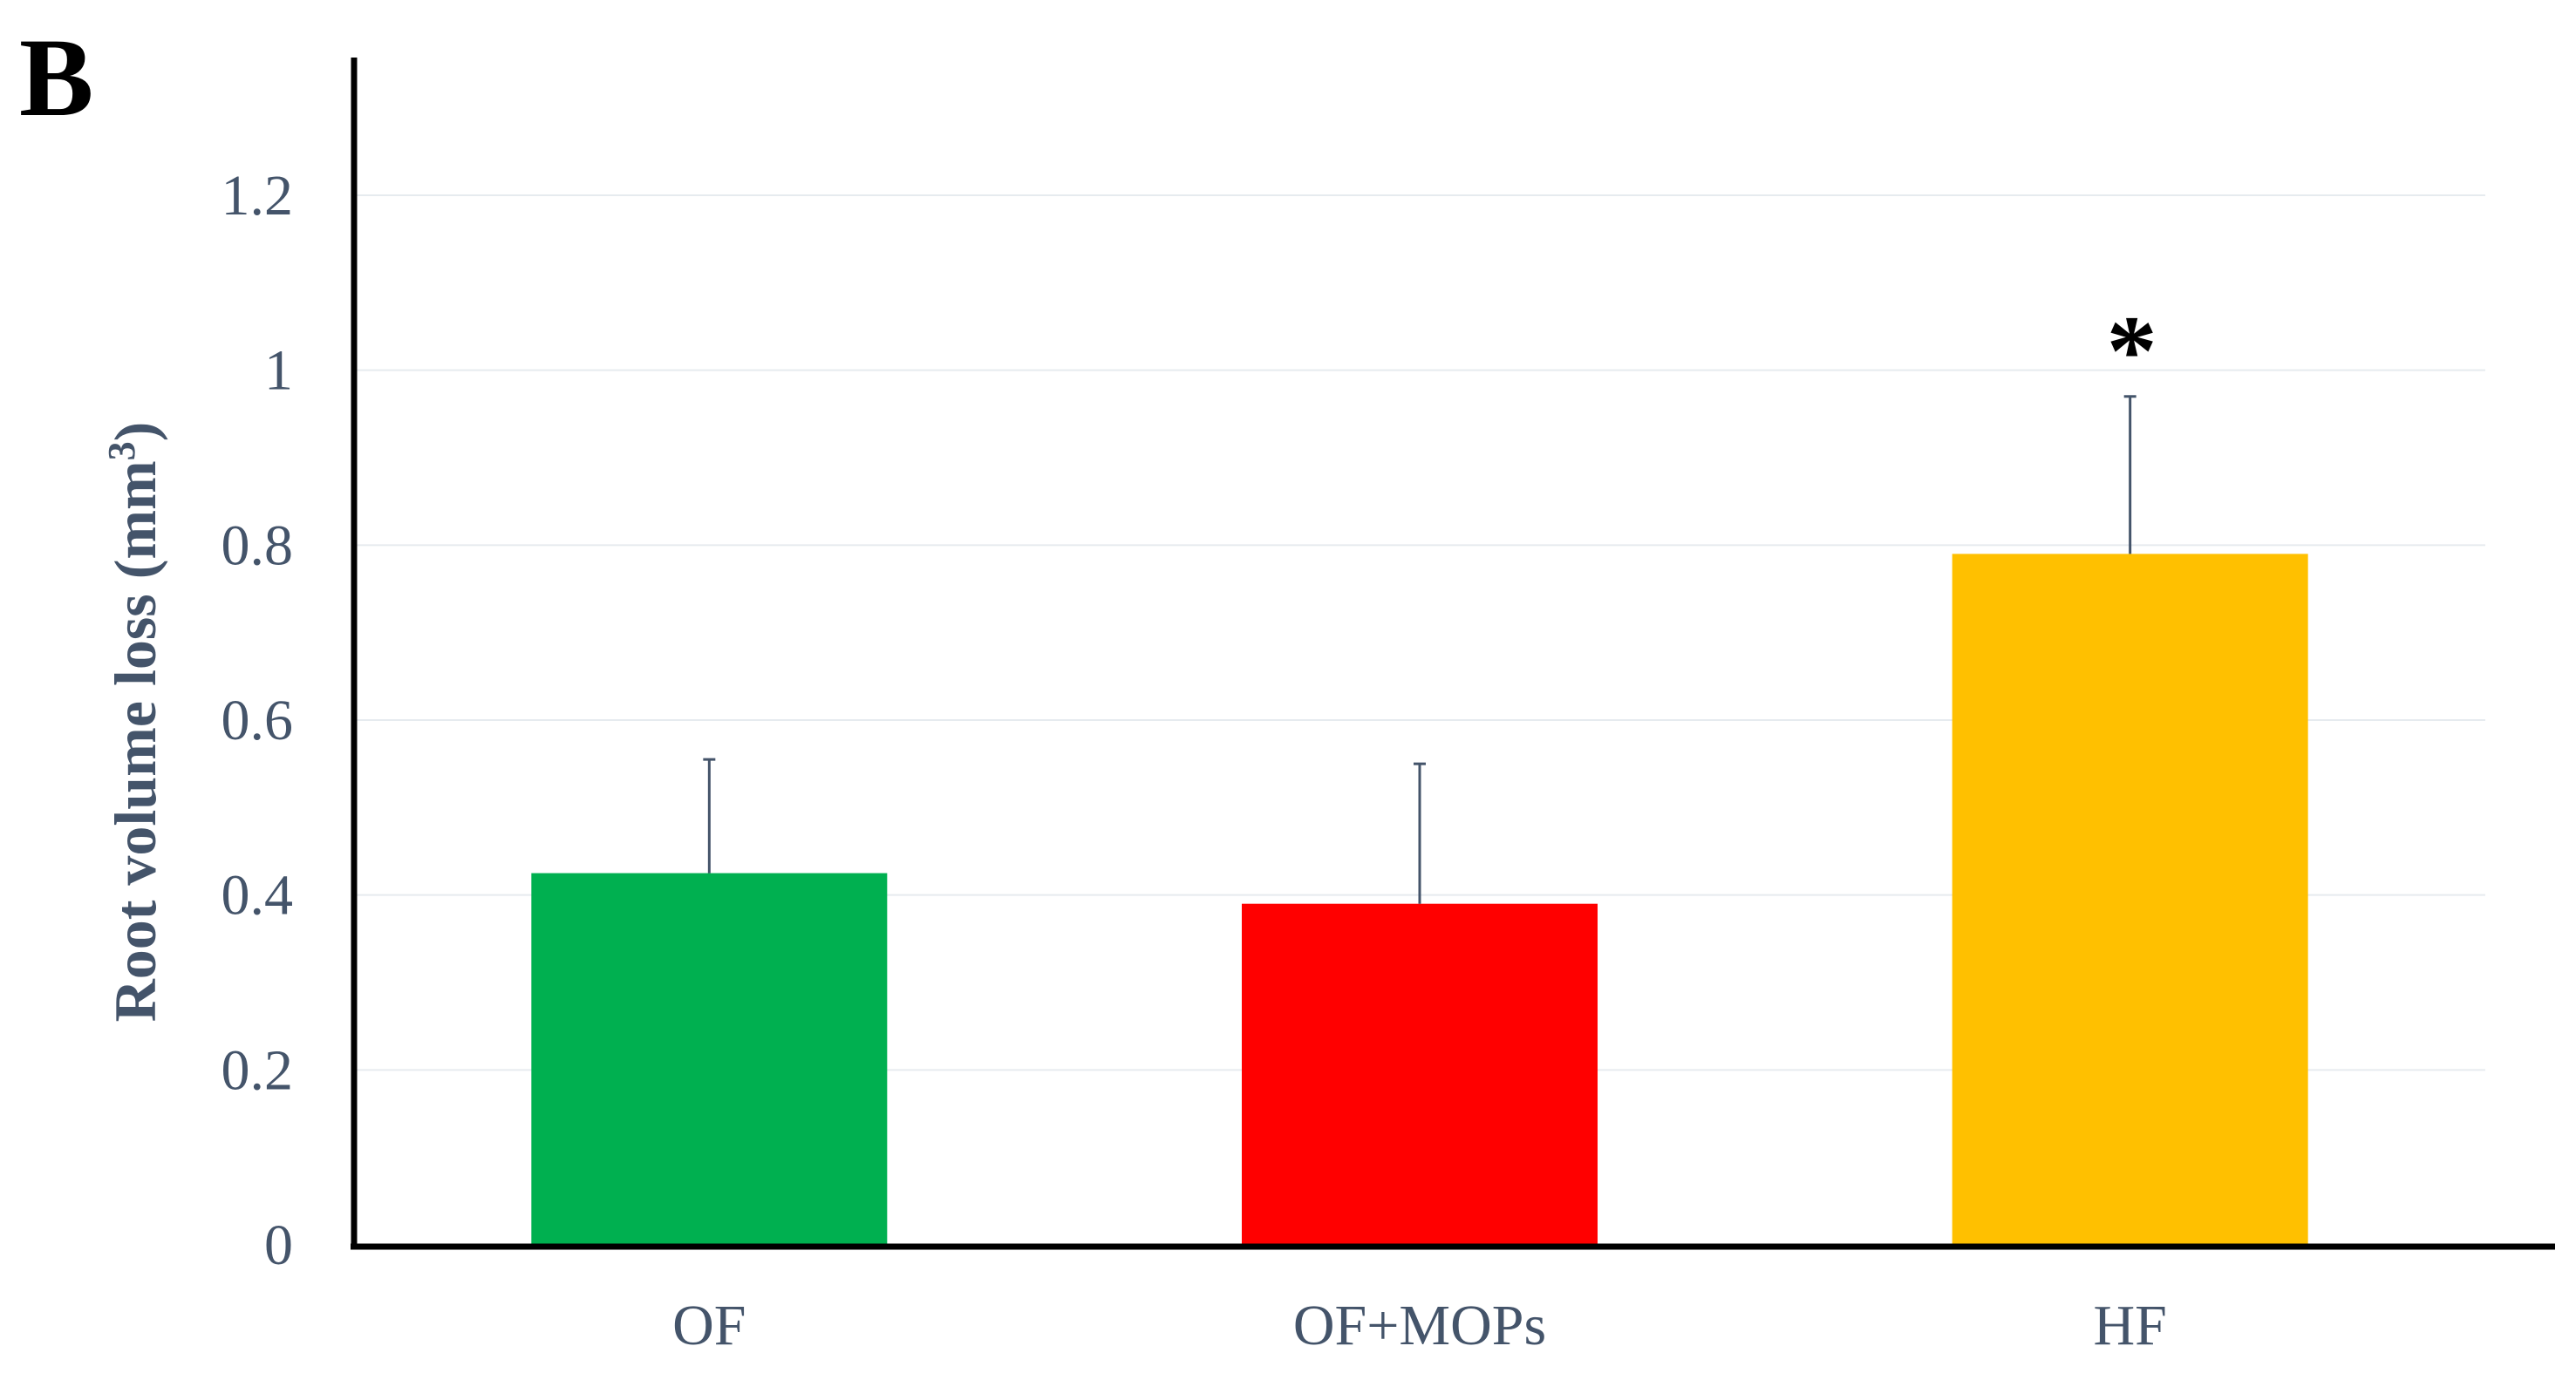 The width and height of the screenshot is (2576, 1380). What do you see at coordinates (258, 545) in the screenshot?
I see `y-tick-label: 0.8` at bounding box center [258, 545].